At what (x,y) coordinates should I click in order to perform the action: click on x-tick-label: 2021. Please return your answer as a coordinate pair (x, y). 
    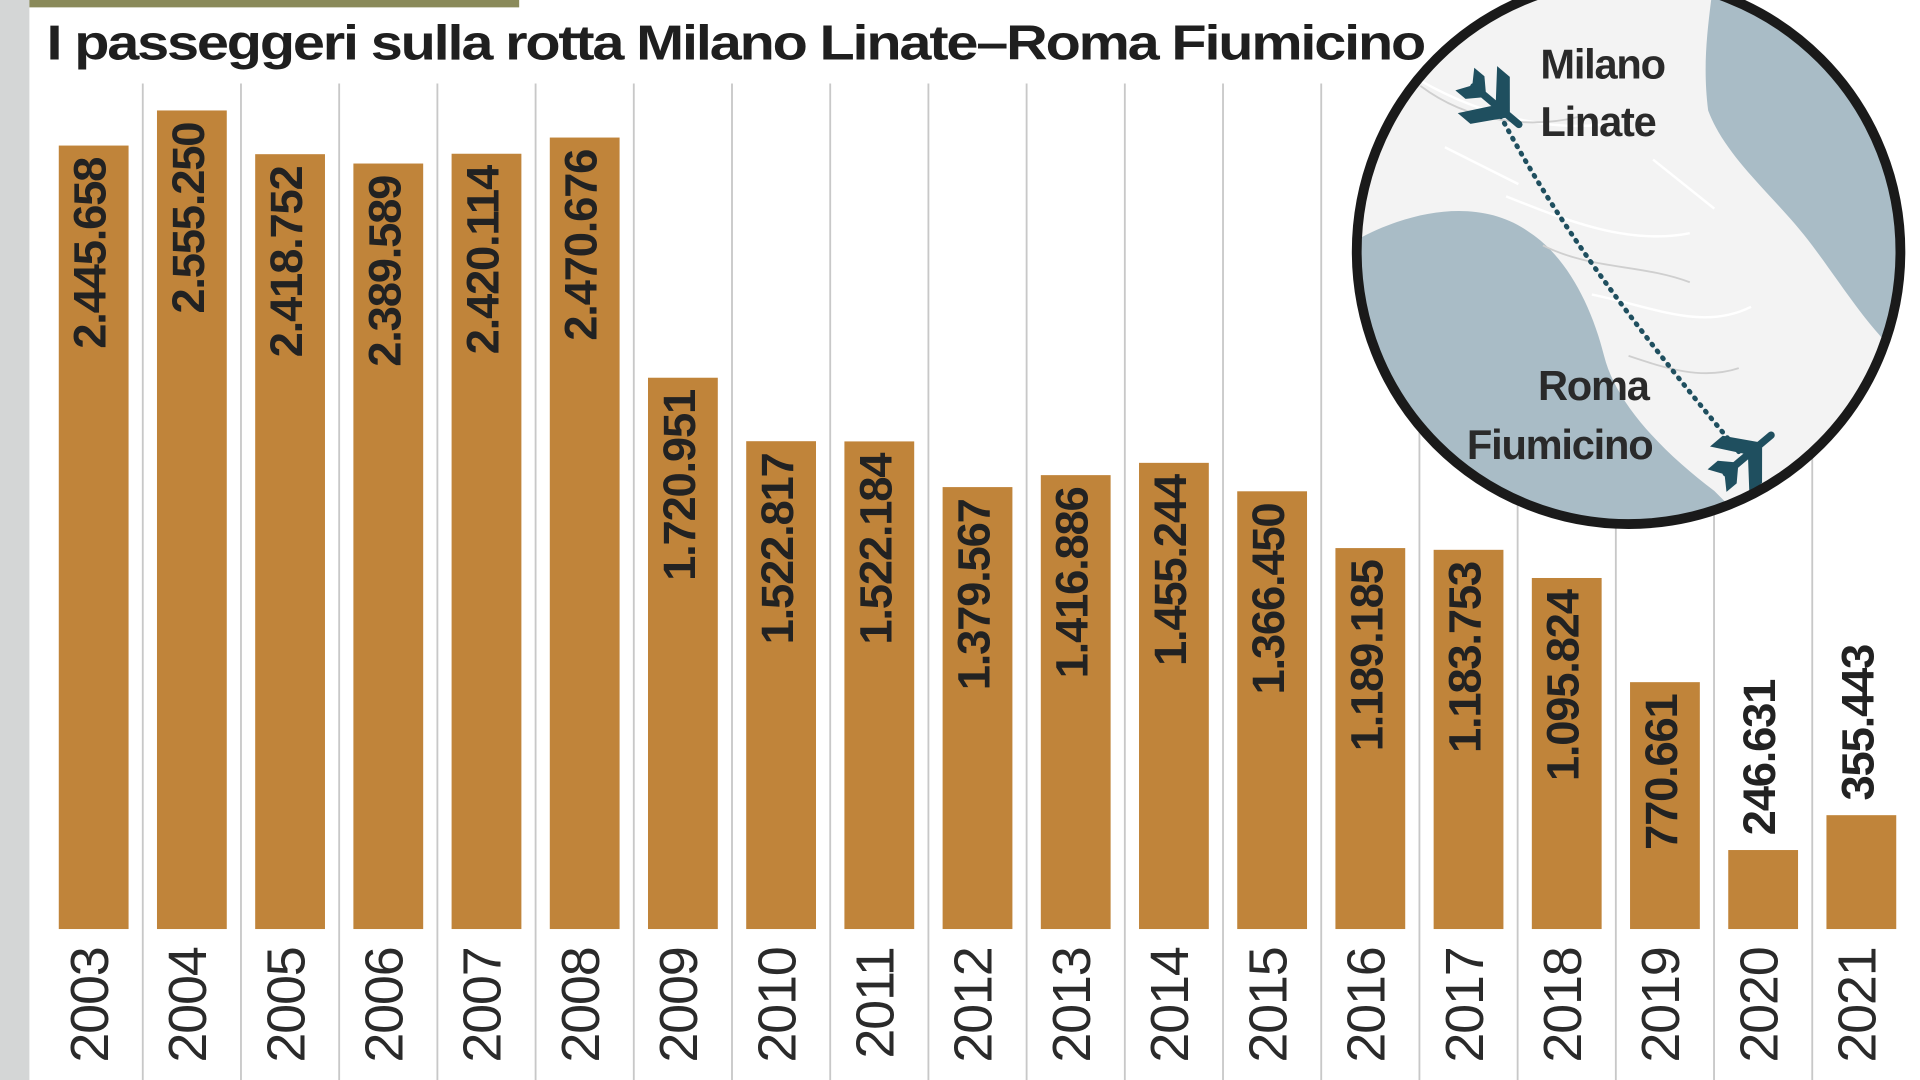
    Looking at the image, I should click on (1858, 1004).